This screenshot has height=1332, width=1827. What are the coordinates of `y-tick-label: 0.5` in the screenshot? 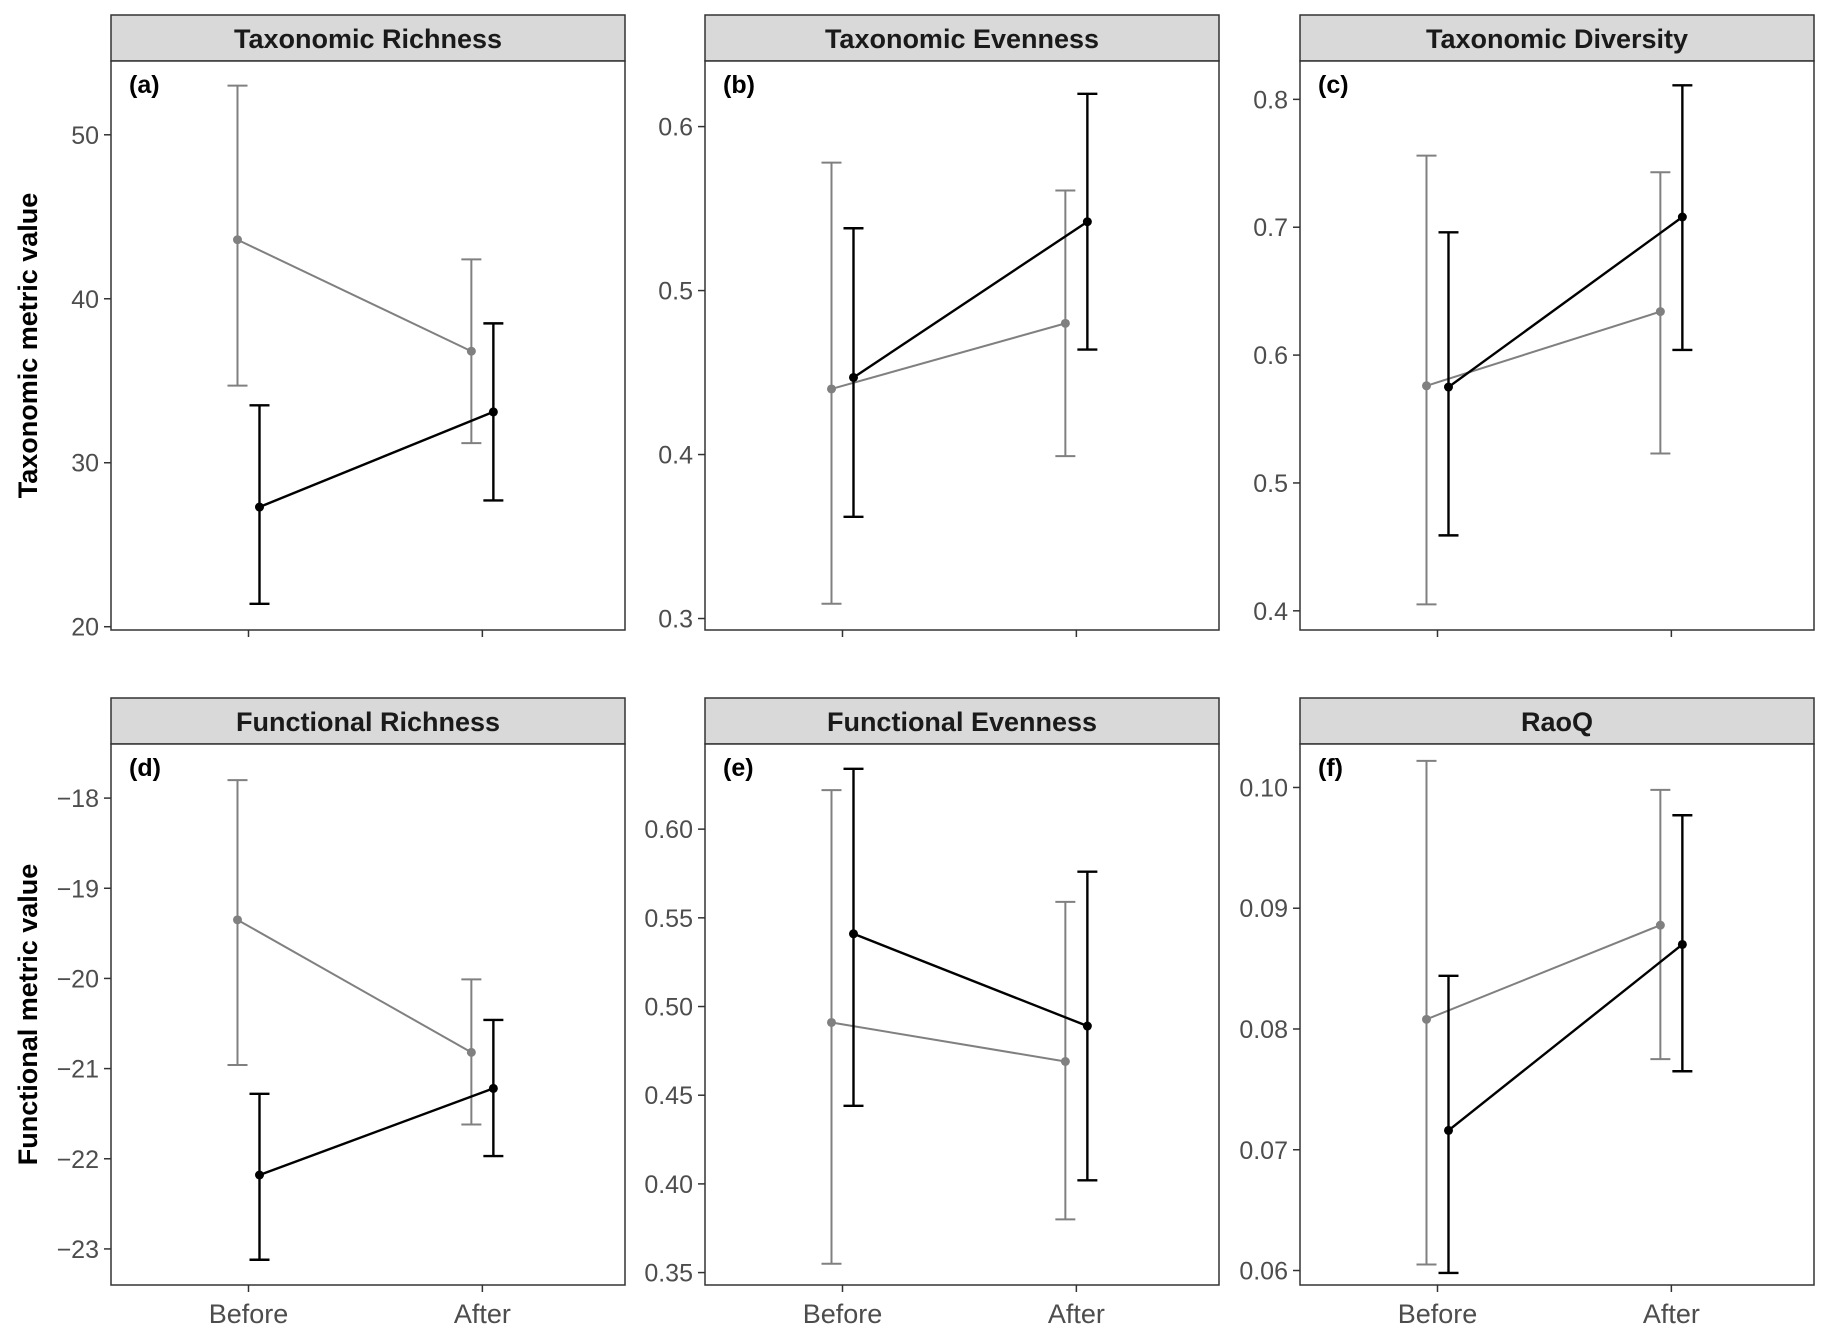 It's located at (675, 292).